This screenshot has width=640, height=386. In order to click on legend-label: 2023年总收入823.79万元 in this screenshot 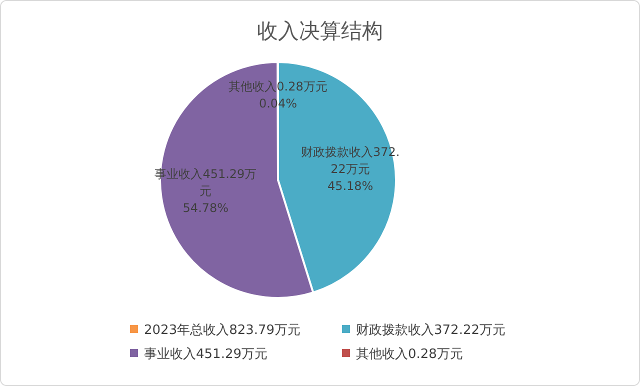, I will do `click(222, 330)`.